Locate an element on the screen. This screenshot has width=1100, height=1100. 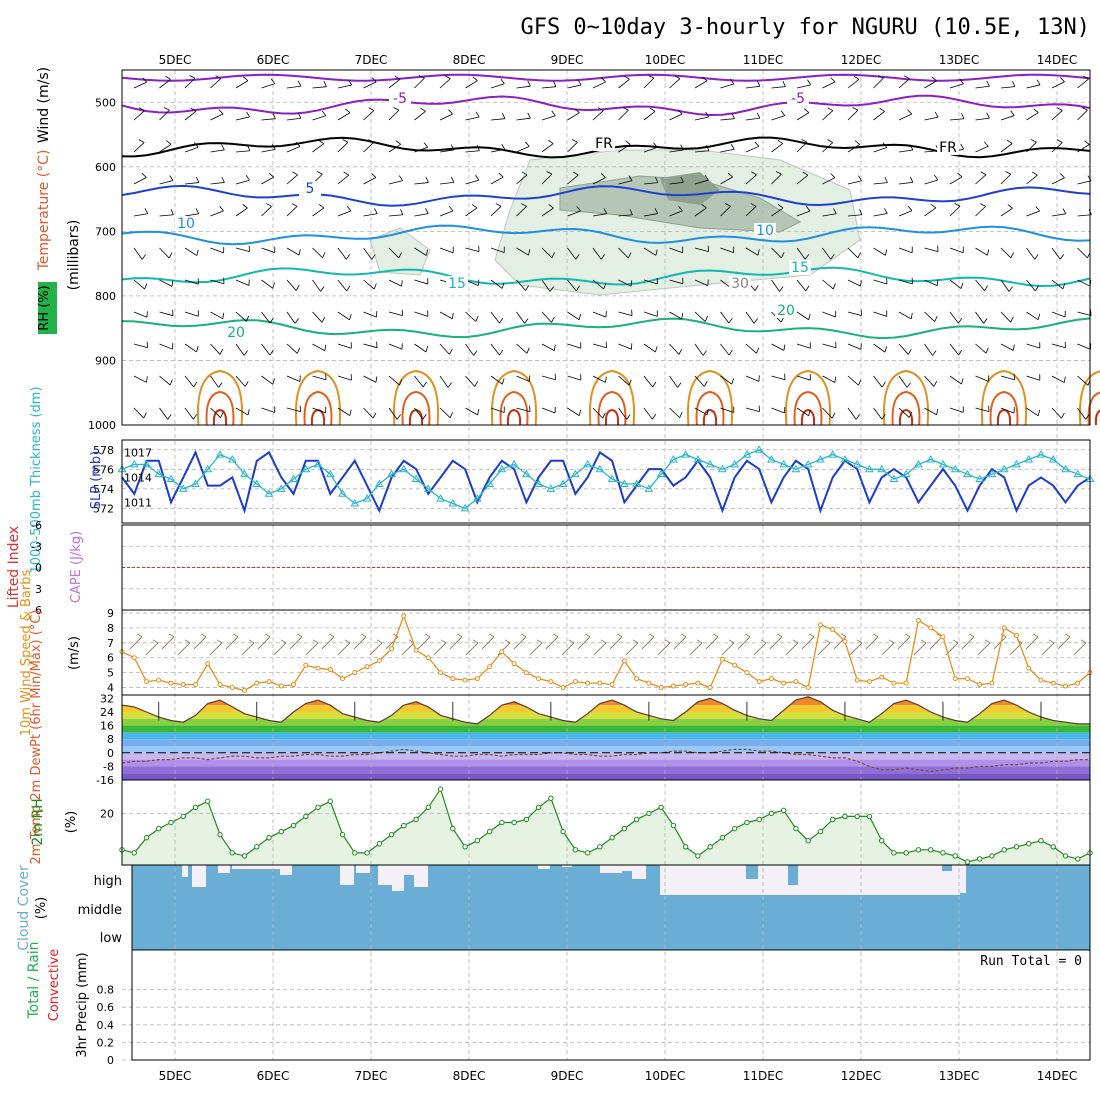
bottom-date-label: 6DEC is located at coordinates (273, 1076).